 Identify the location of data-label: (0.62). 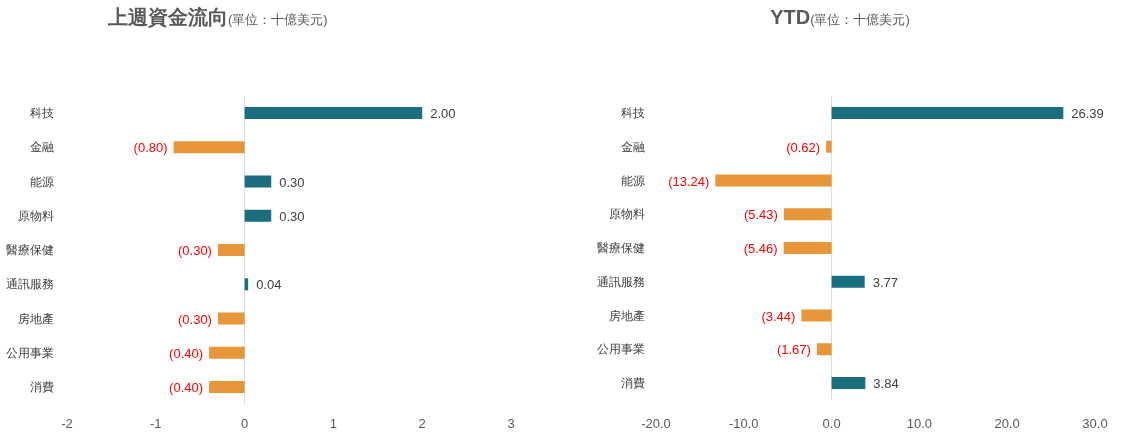
(803, 147).